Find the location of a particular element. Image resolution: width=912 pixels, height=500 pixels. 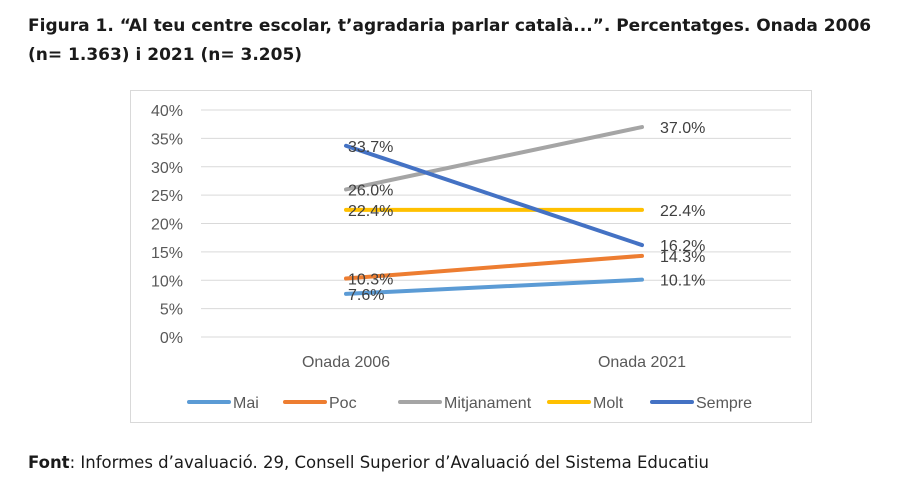

legend-label: Poc is located at coordinates (343, 403).